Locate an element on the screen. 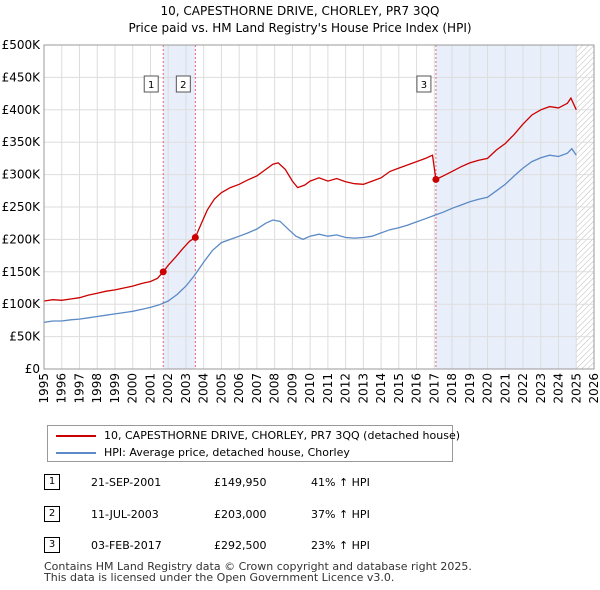 The image size is (600, 590). x-tick-label: 1995 is located at coordinates (44, 388).